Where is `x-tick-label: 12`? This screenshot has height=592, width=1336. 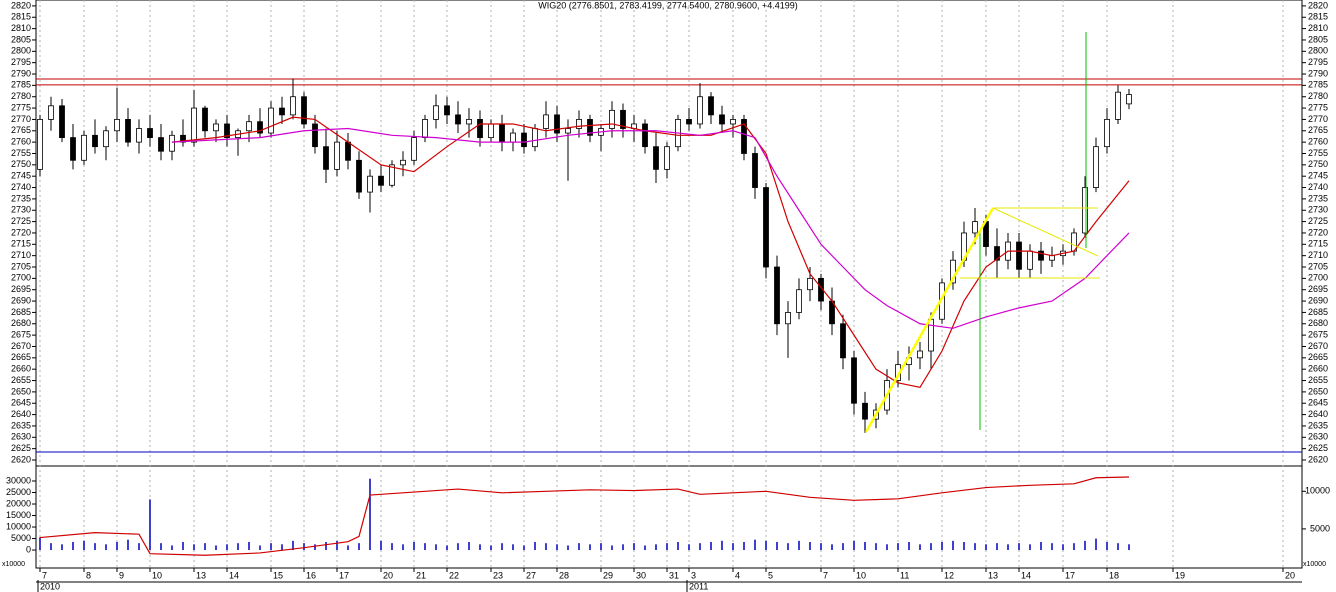 x-tick-label: 12 is located at coordinates (949, 575).